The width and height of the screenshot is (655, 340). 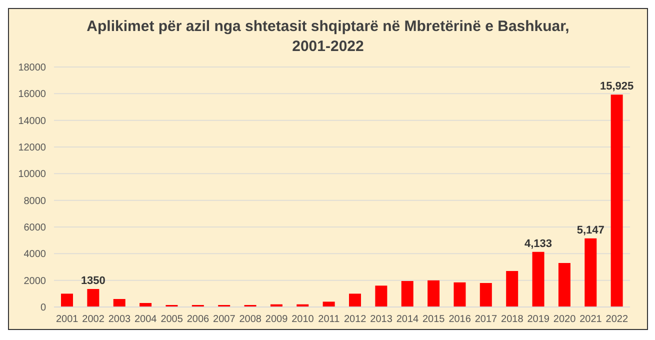 What do you see at coordinates (381, 320) in the screenshot?
I see `x-tick-label: 2013` at bounding box center [381, 320].